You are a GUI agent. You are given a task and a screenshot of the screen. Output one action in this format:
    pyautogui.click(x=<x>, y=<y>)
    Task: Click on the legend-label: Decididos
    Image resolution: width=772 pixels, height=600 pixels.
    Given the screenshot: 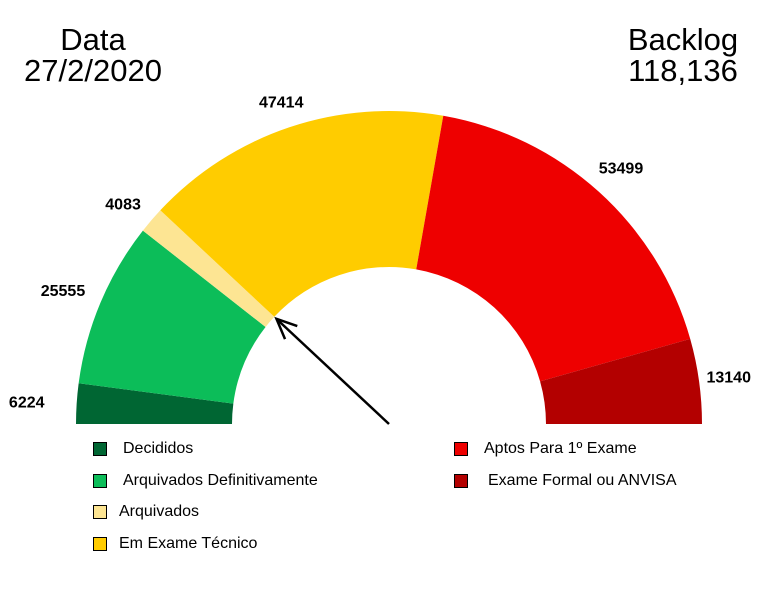 What is the action you would take?
    pyautogui.click(x=158, y=449)
    